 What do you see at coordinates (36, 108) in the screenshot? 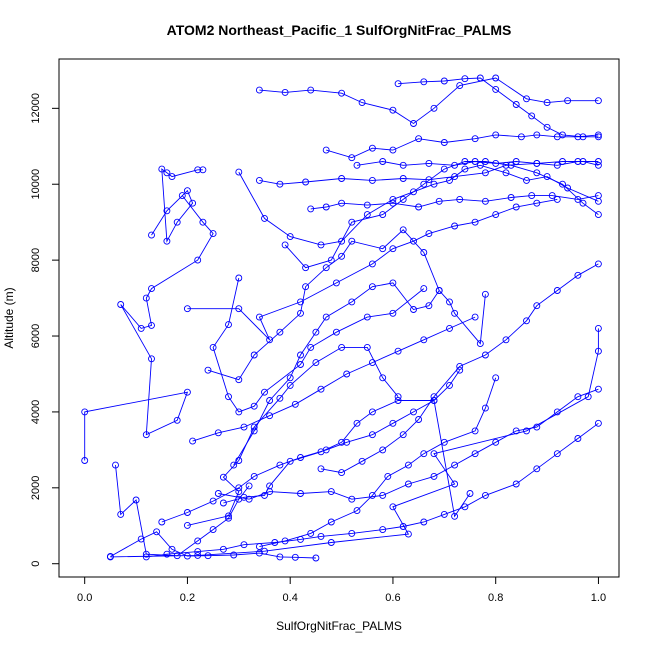
I see `y-tick-label: 12000` at bounding box center [36, 108].